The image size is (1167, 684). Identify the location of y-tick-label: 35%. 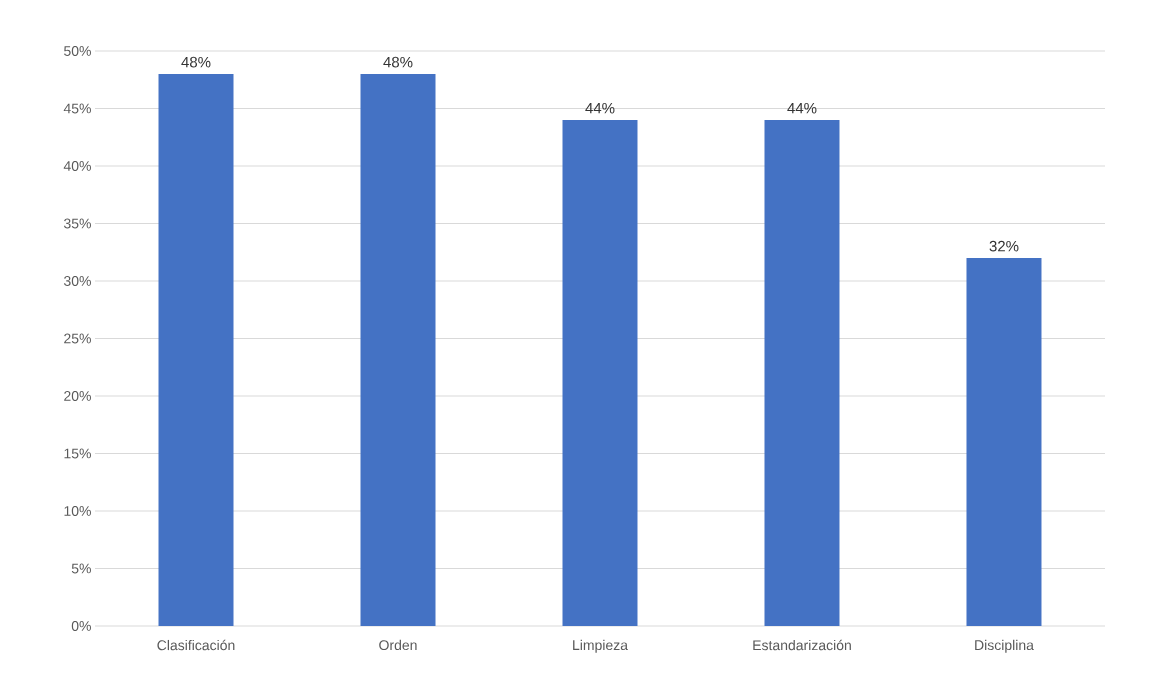
(77, 223).